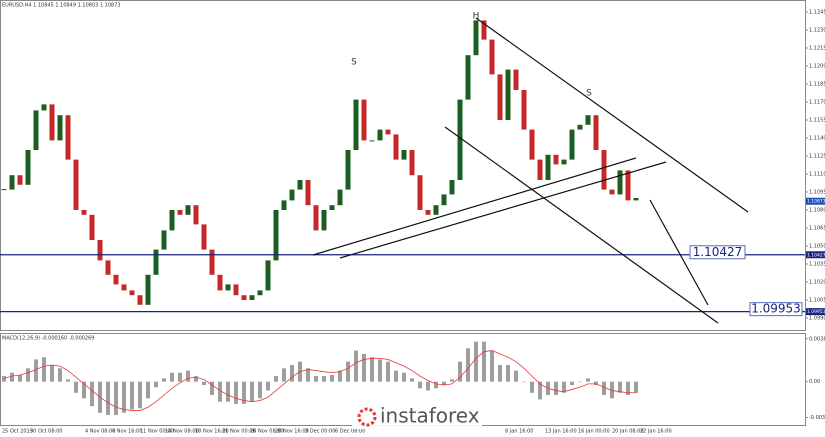 The image size is (825, 437). Describe the element at coordinates (292, 432) in the screenshot. I see `x-tick-label: 28 Nov 16:00` at that location.